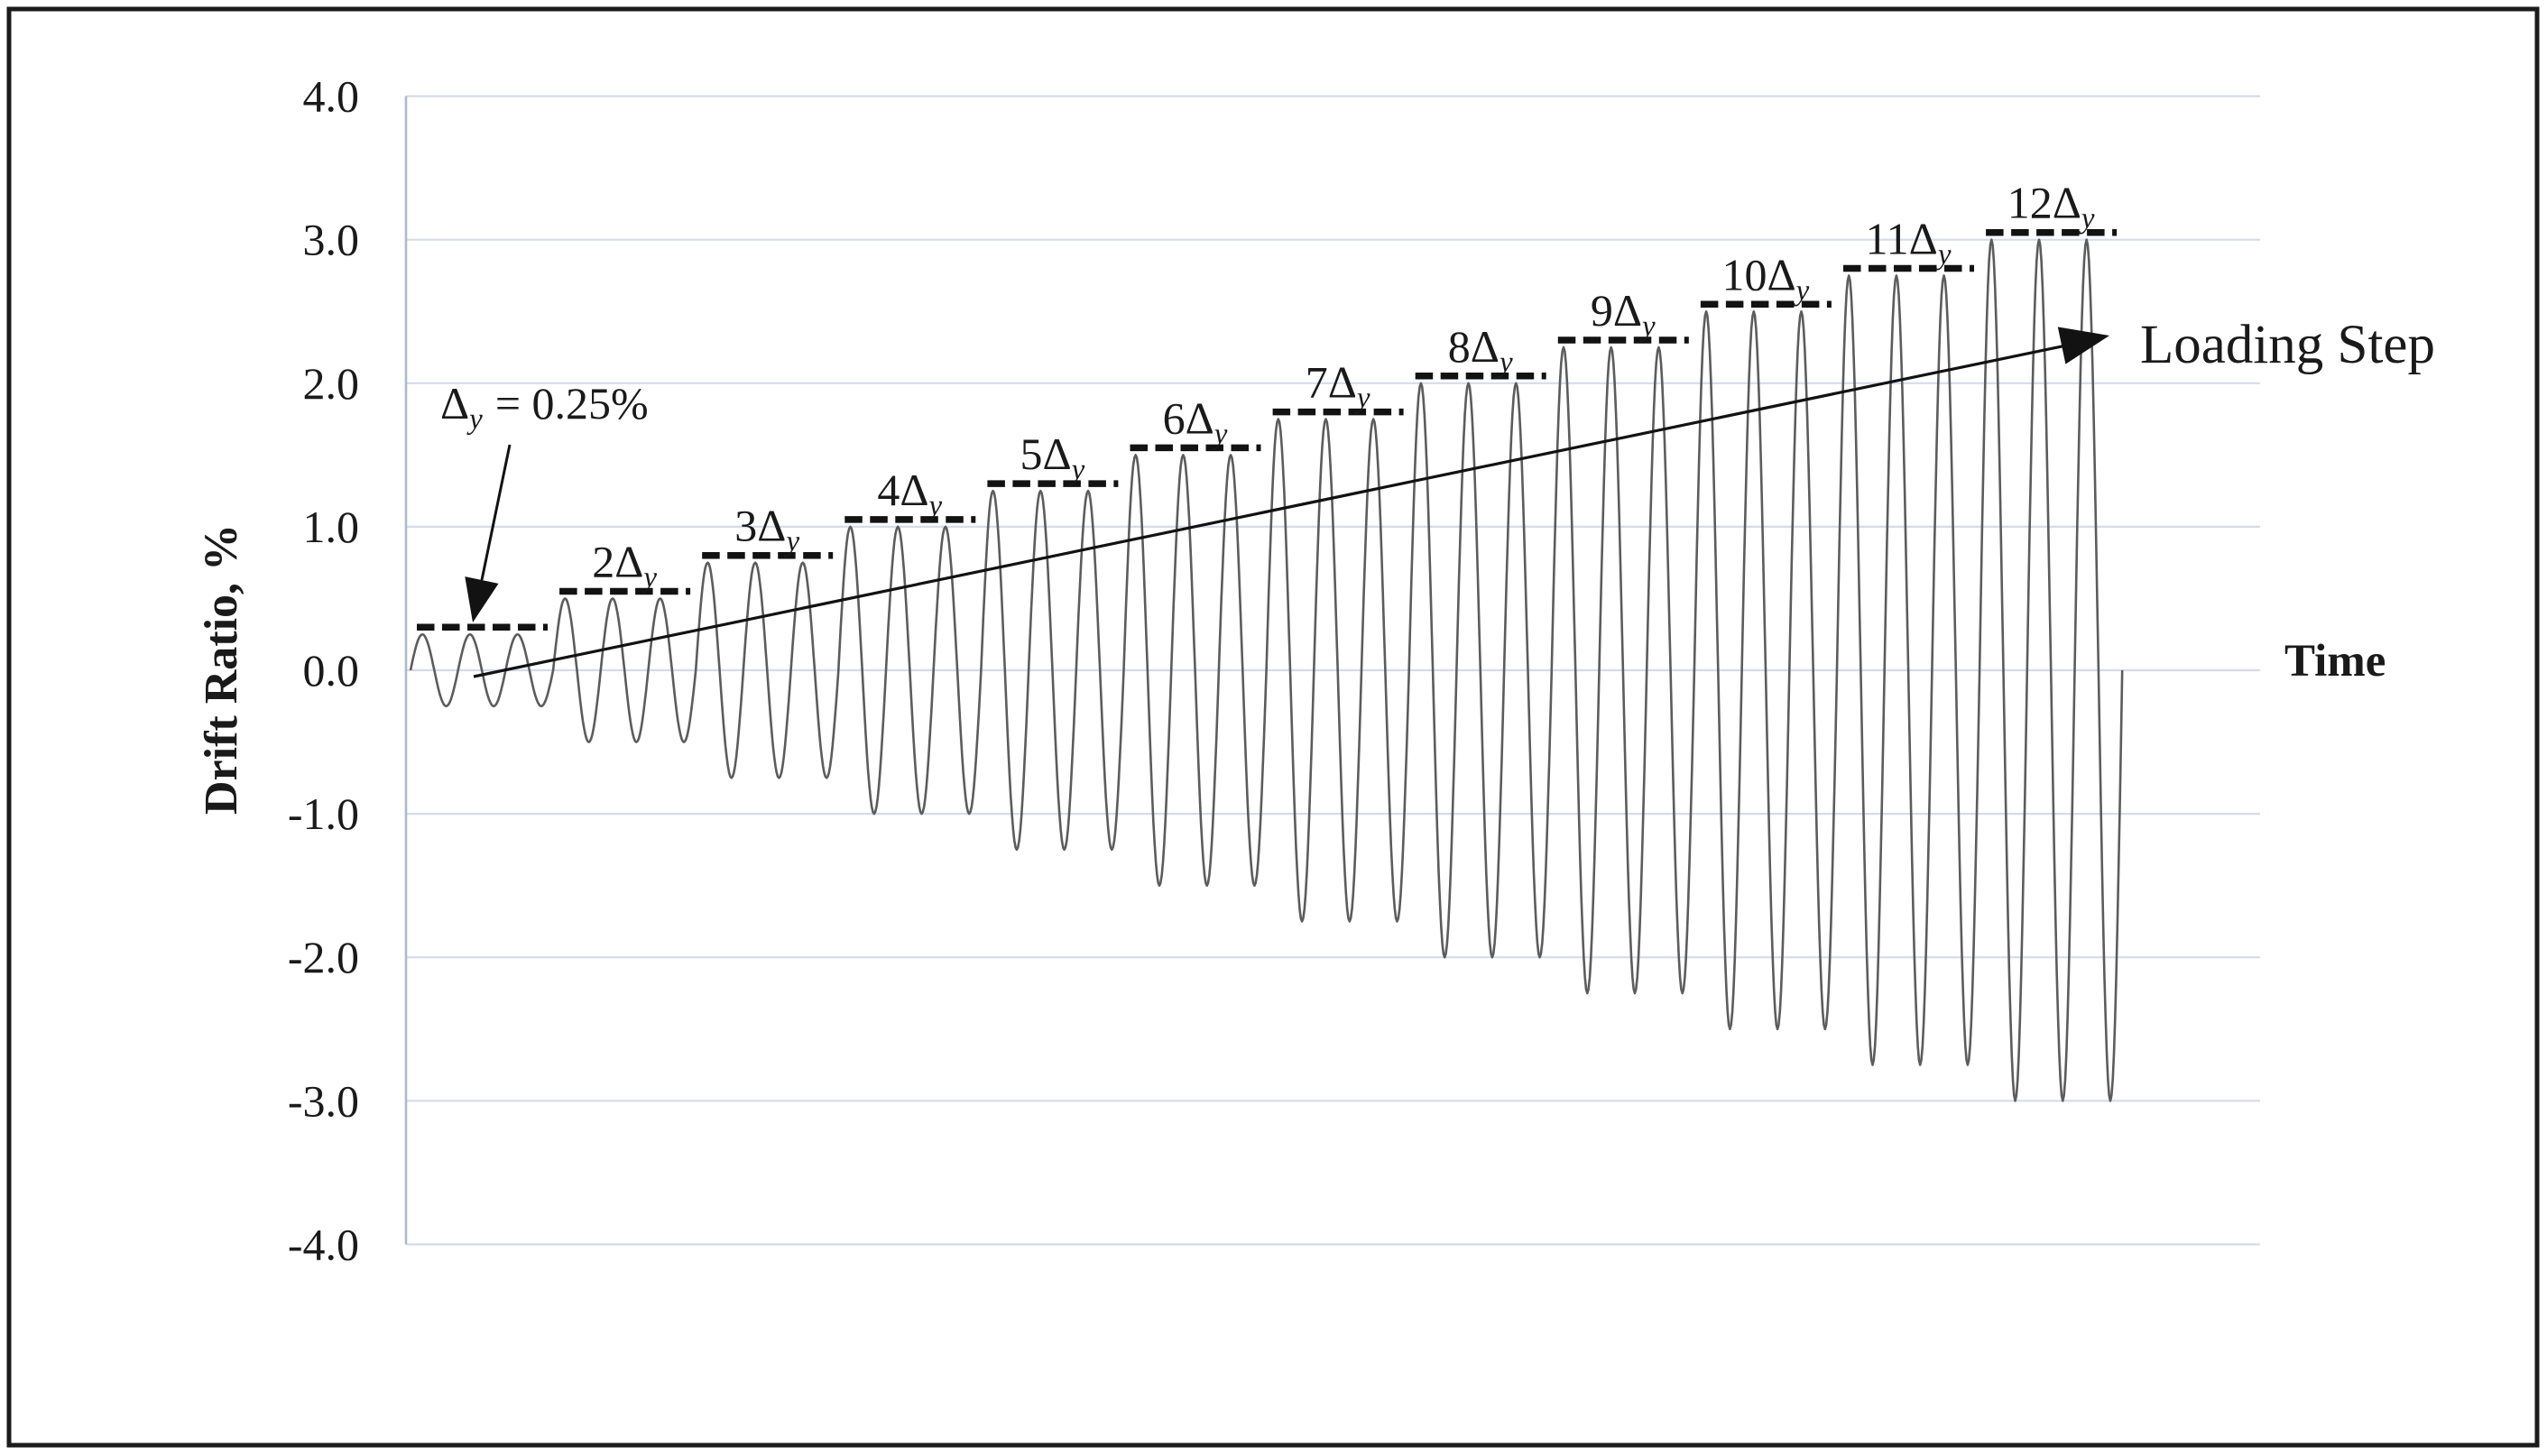  I want to click on step-label: 8Δy, so click(1480, 350).